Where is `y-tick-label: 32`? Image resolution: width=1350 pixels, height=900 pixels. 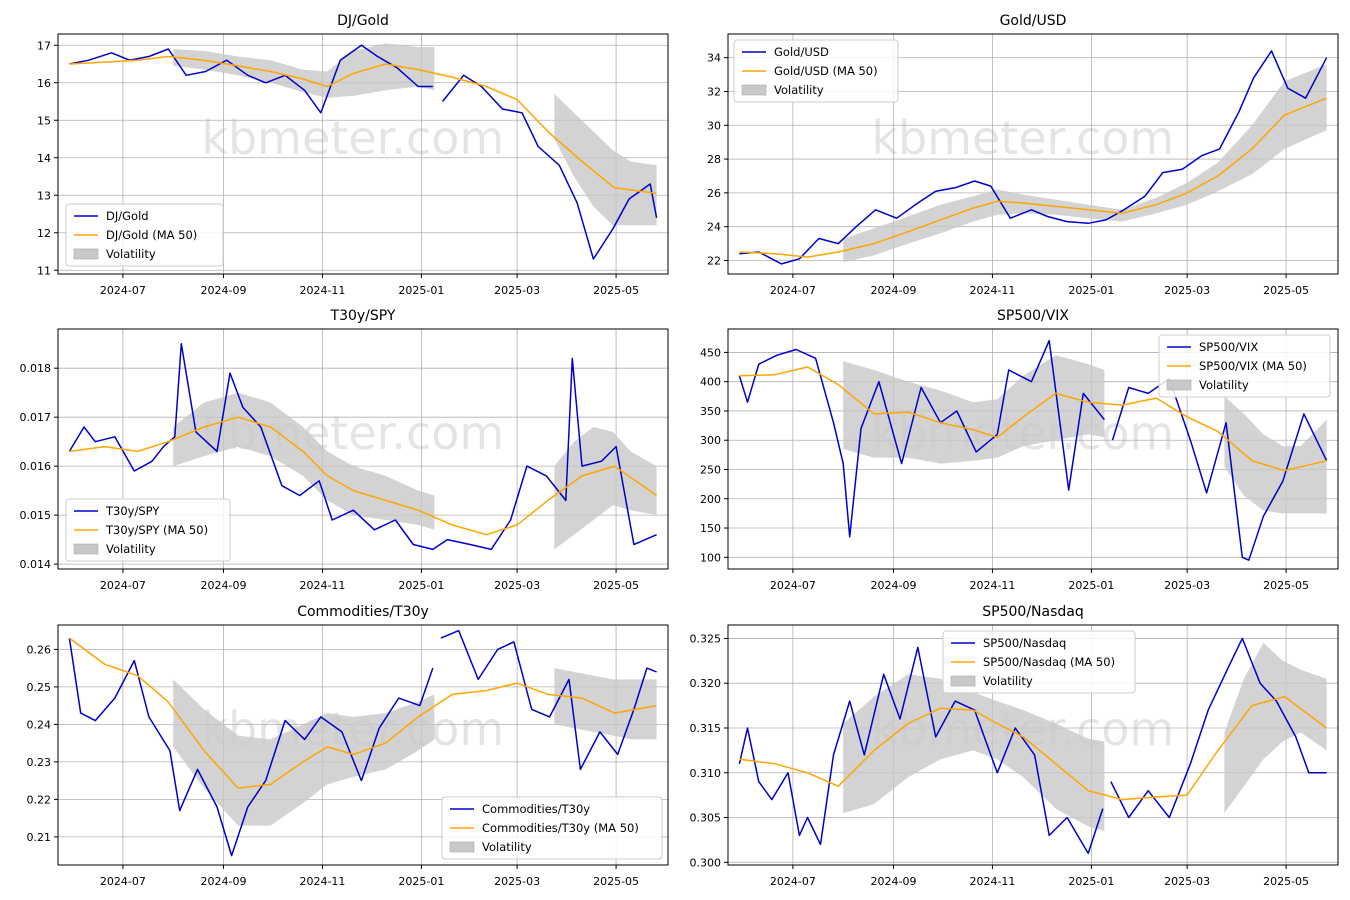
y-tick-label: 32 is located at coordinates (714, 91).